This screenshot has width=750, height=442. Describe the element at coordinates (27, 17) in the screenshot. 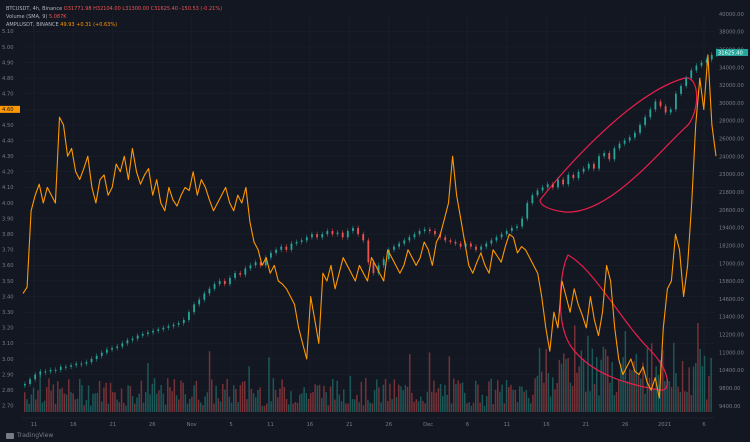

I see `volume-label: Volume (SMA, 9)` at that location.